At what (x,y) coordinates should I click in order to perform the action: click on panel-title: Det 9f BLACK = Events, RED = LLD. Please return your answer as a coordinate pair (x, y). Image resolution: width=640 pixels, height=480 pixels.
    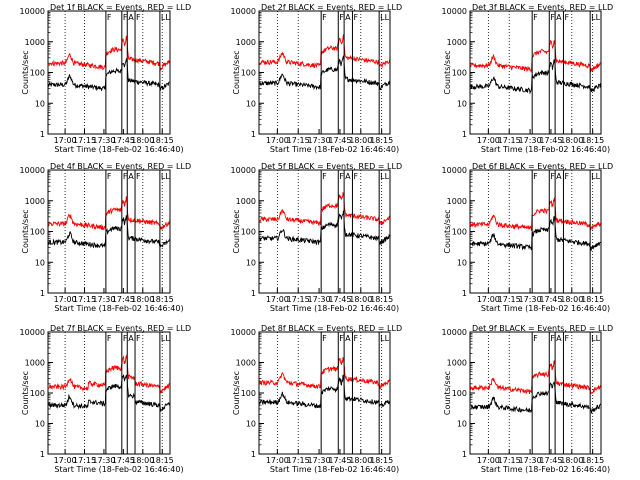
    Looking at the image, I should click on (542, 328).